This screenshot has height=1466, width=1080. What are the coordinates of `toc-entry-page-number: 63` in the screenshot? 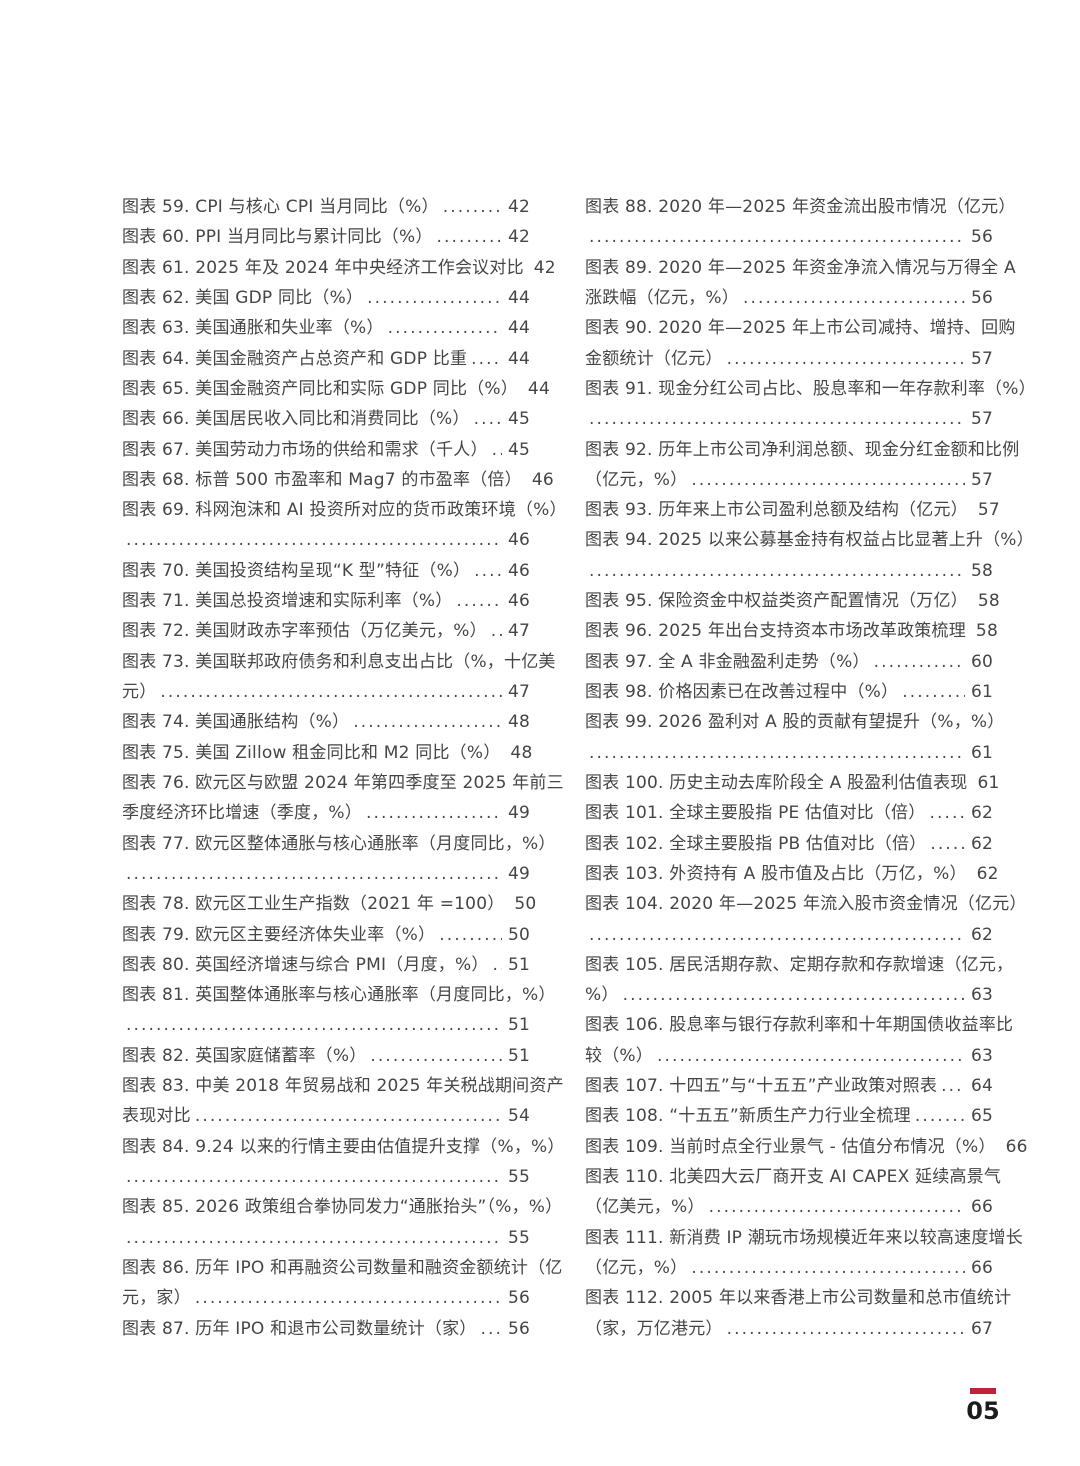 It's located at (981, 995).